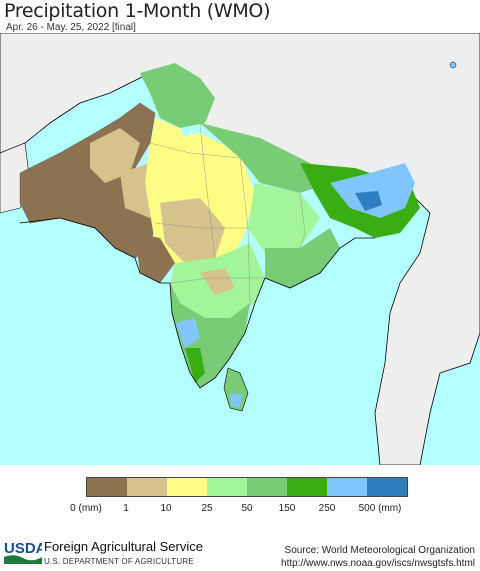 Image resolution: width=480 pixels, height=571 pixels. What do you see at coordinates (126, 508) in the screenshot?
I see `legend-label: 1` at bounding box center [126, 508].